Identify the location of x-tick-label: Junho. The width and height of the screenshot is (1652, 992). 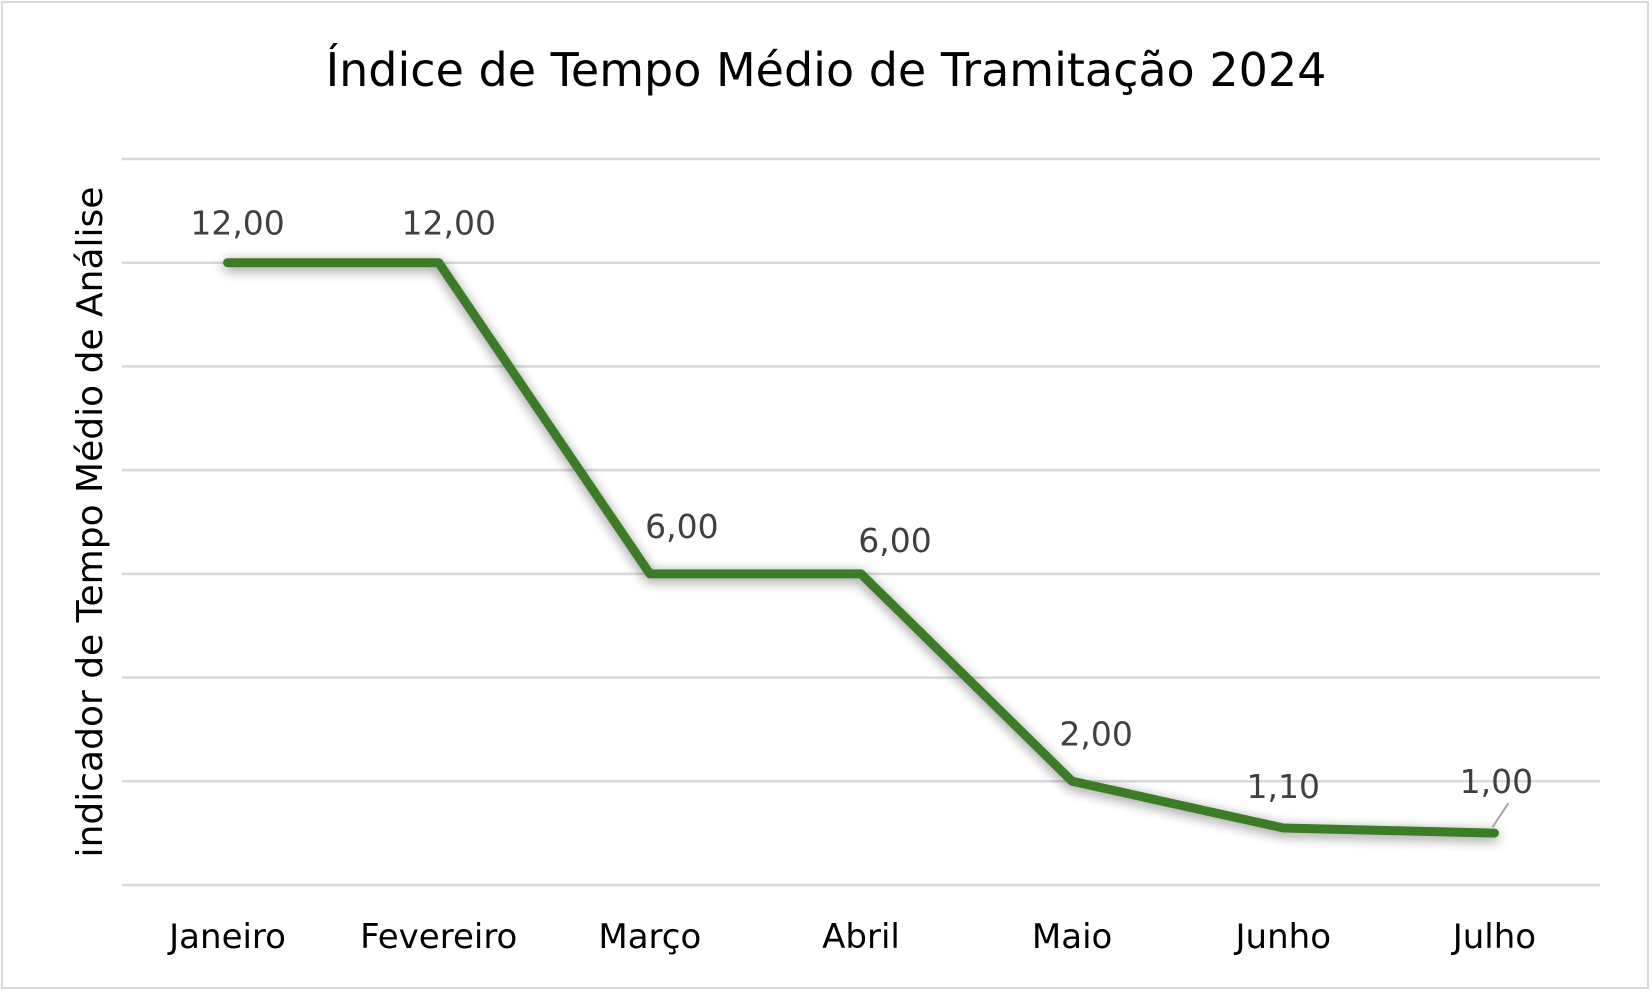
(1282, 937).